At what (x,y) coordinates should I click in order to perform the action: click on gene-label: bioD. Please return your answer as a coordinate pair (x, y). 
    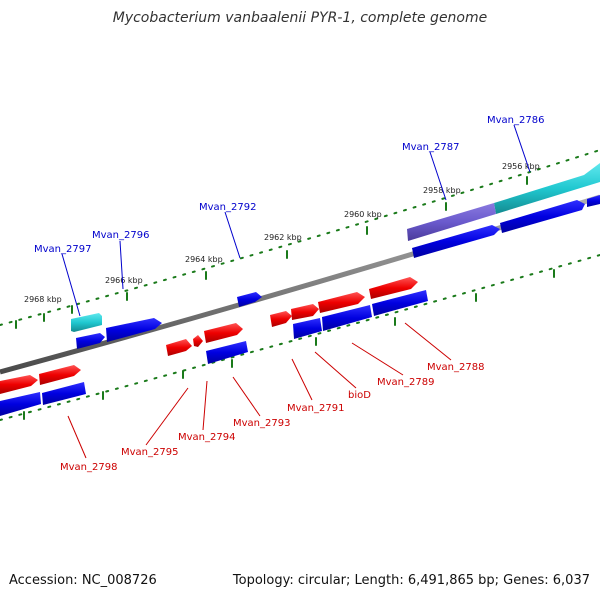
    Looking at the image, I should click on (359, 395).